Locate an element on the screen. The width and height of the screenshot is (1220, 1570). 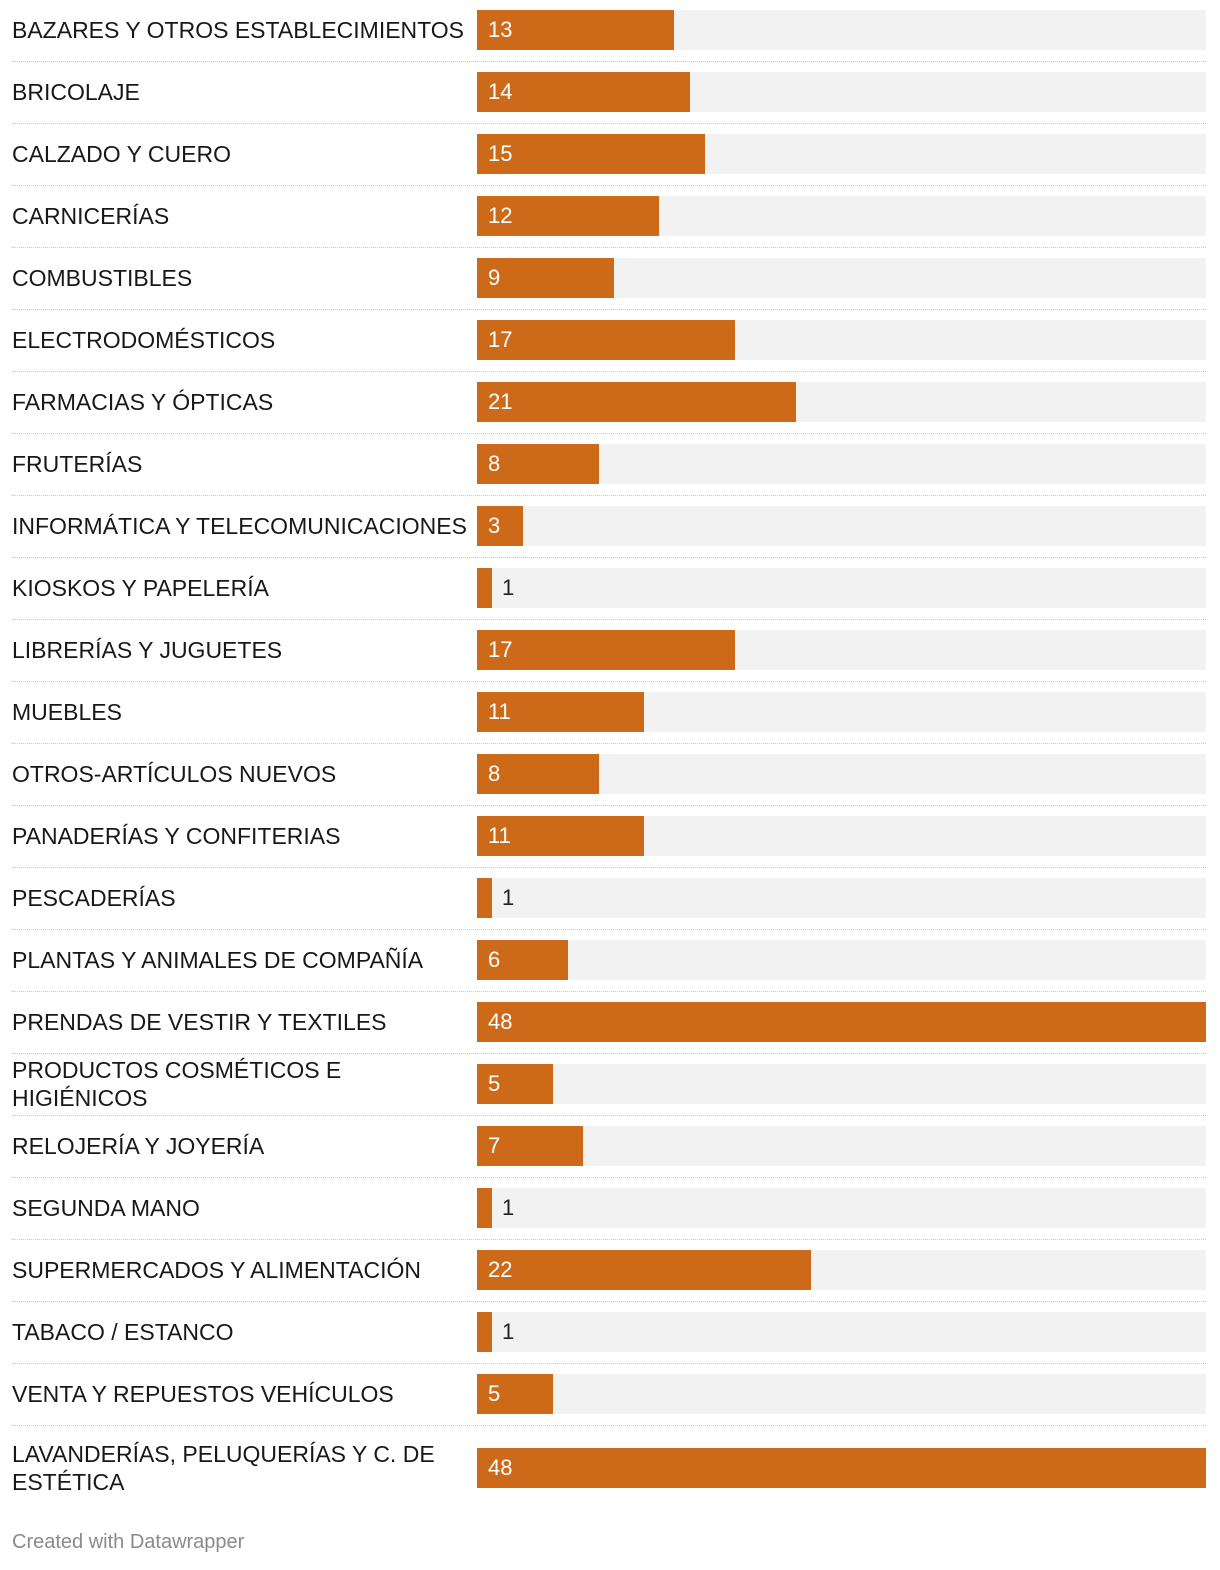
value-label: 15 is located at coordinates (500, 153).